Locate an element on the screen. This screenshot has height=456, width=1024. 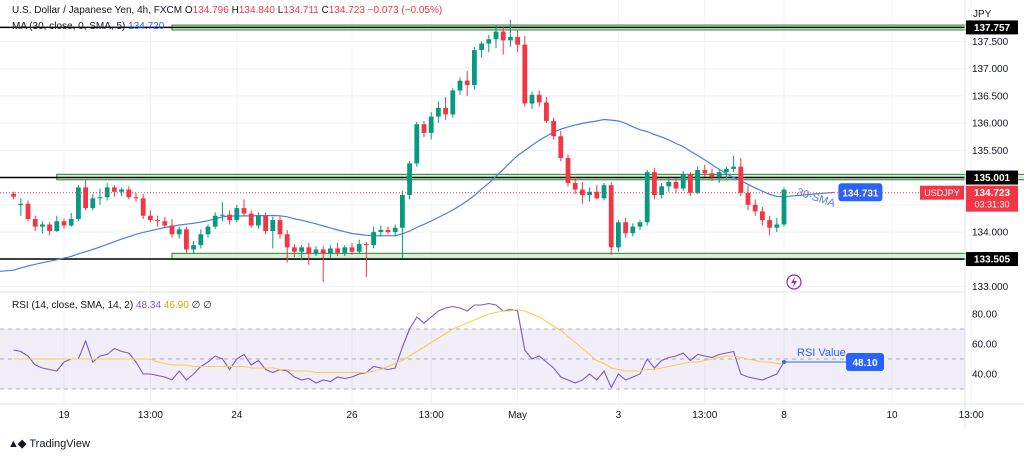
currency-label: JPY is located at coordinates (982, 14).